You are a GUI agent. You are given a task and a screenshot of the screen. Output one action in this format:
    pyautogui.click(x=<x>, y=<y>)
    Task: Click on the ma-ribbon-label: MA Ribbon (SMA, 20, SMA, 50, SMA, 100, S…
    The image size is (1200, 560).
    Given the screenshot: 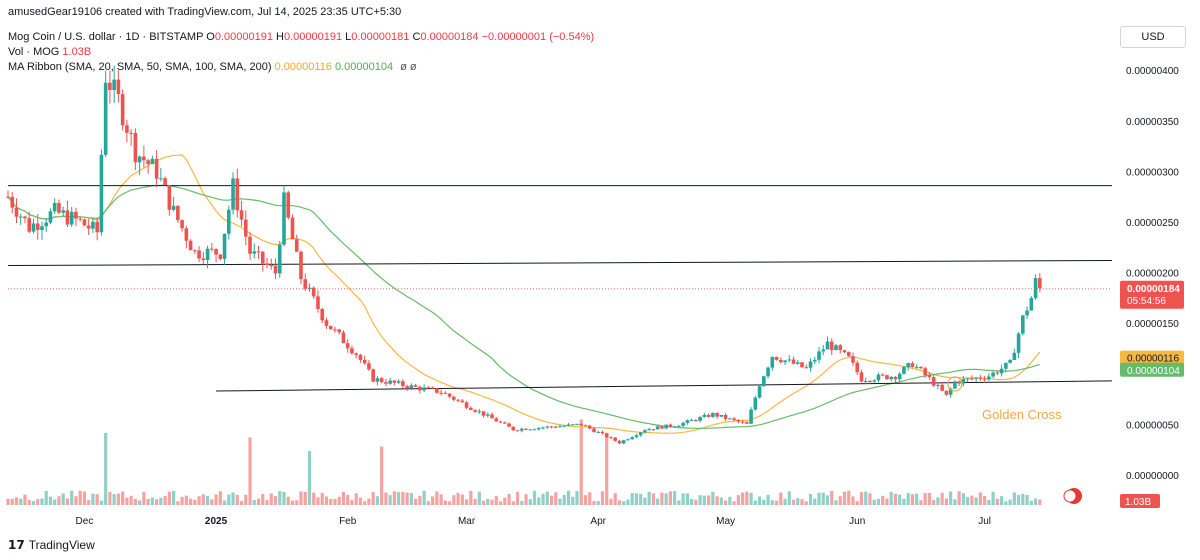 What is the action you would take?
    pyautogui.click(x=140, y=67)
    